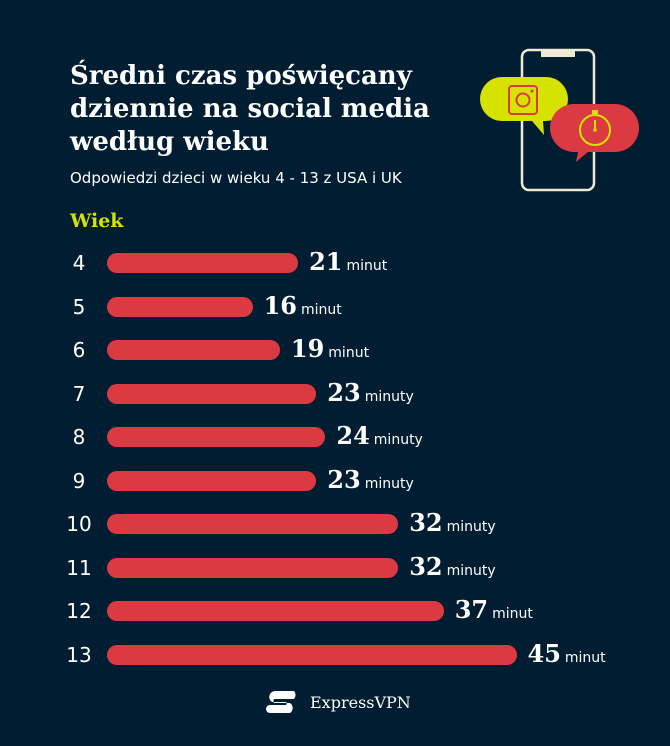 The height and width of the screenshot is (746, 670). Describe the element at coordinates (594, 133) in the screenshot. I see `stopwatch-icon` at that location.